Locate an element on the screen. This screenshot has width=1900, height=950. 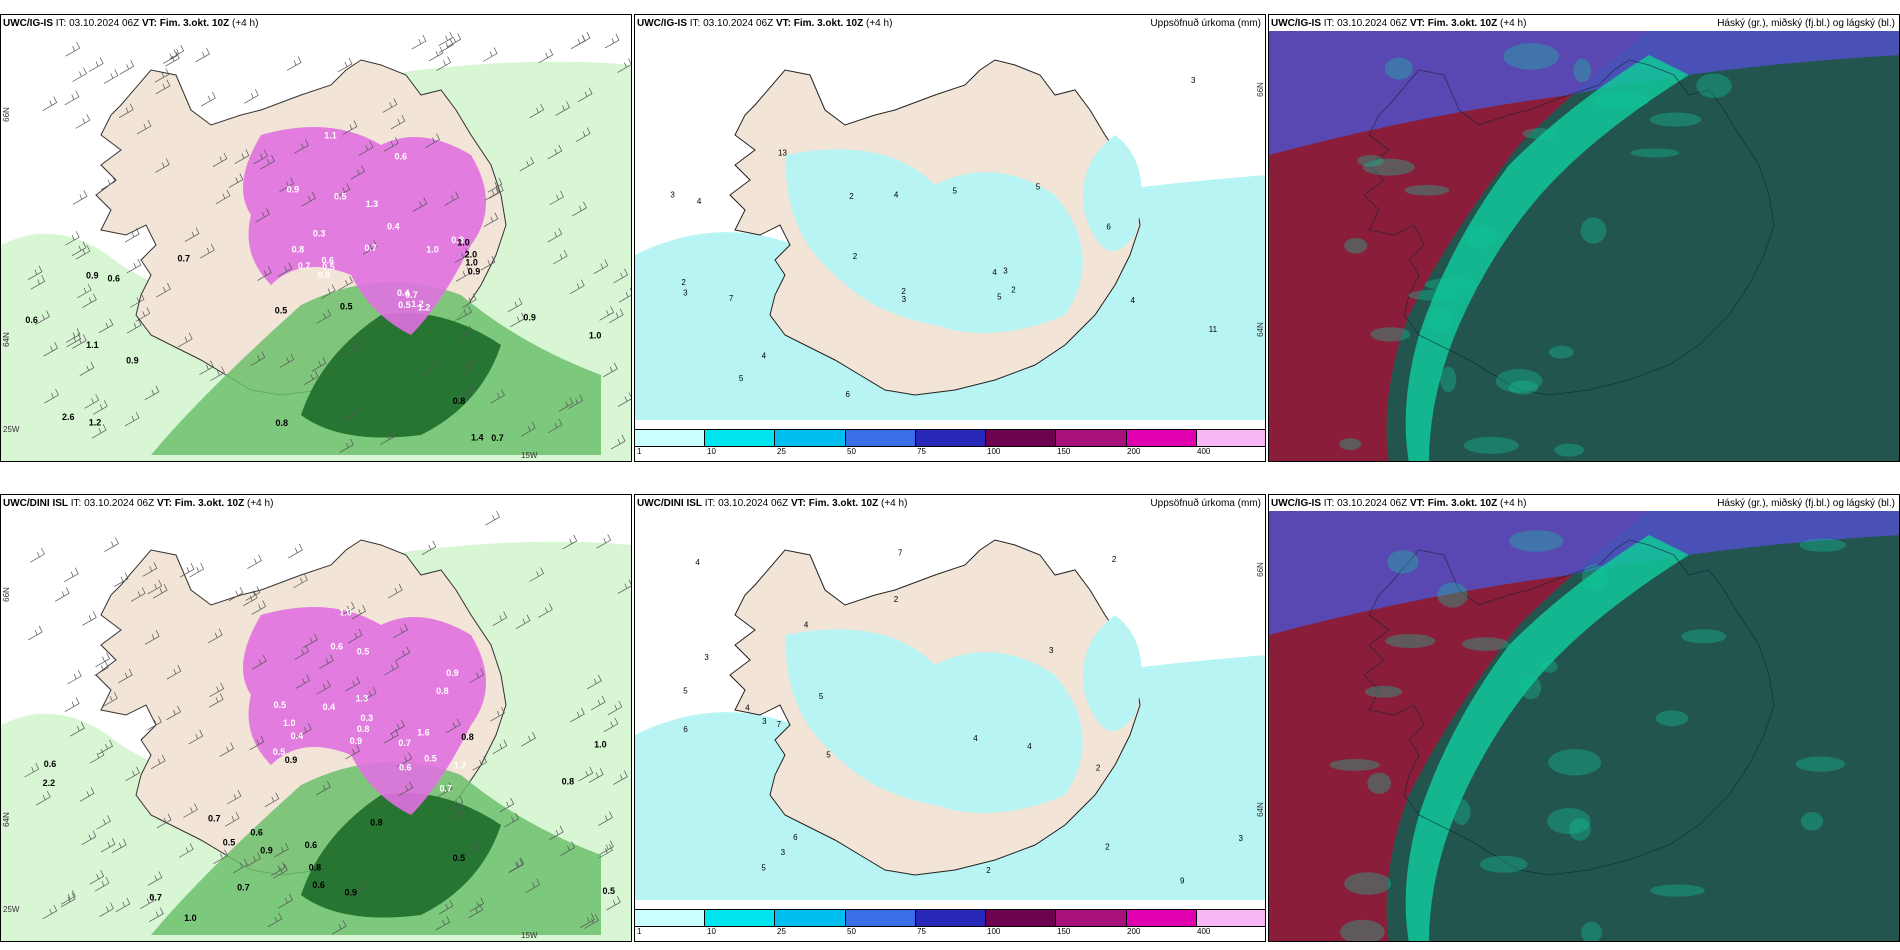
legend-label: 200 is located at coordinates (1134, 451).